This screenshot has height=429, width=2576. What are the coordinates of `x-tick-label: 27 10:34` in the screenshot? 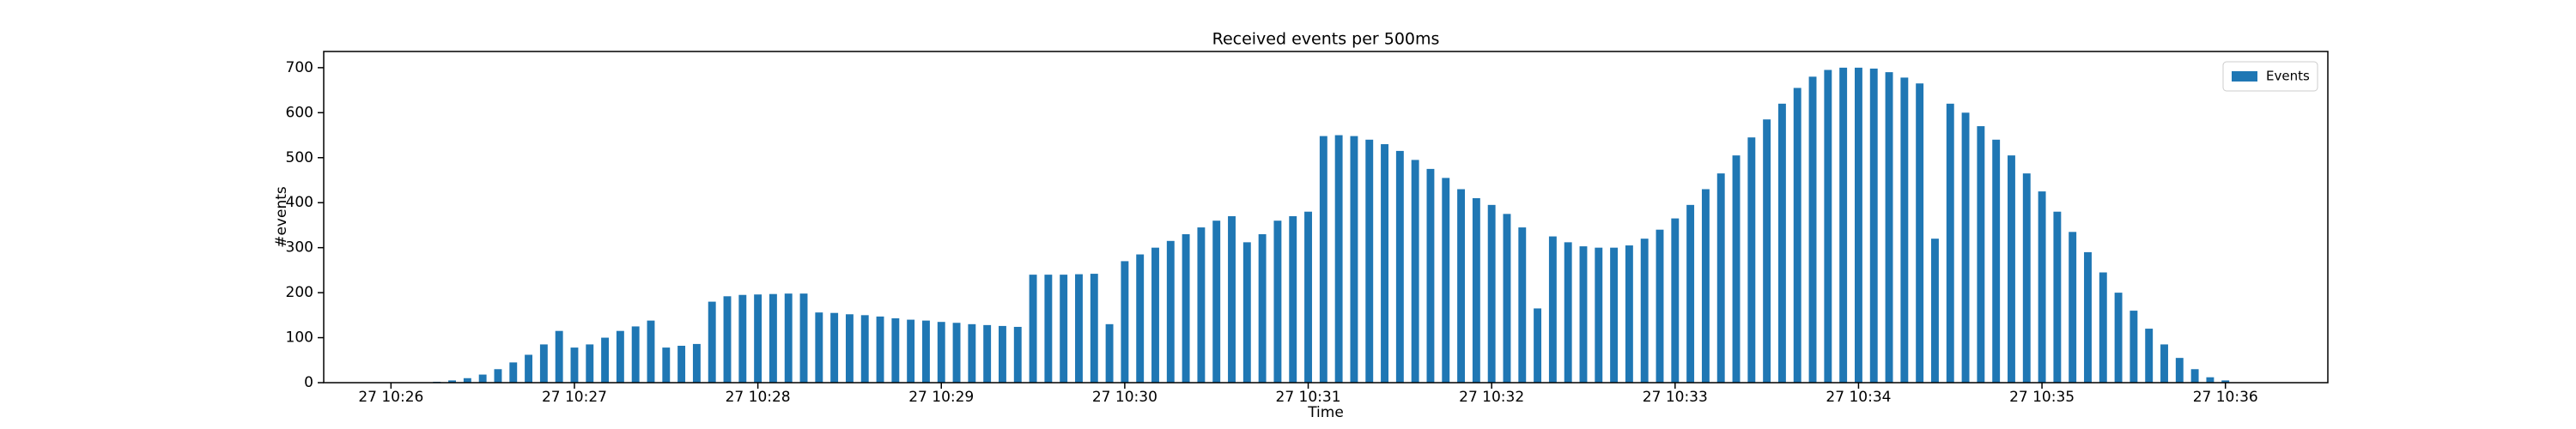 It's located at (1858, 398).